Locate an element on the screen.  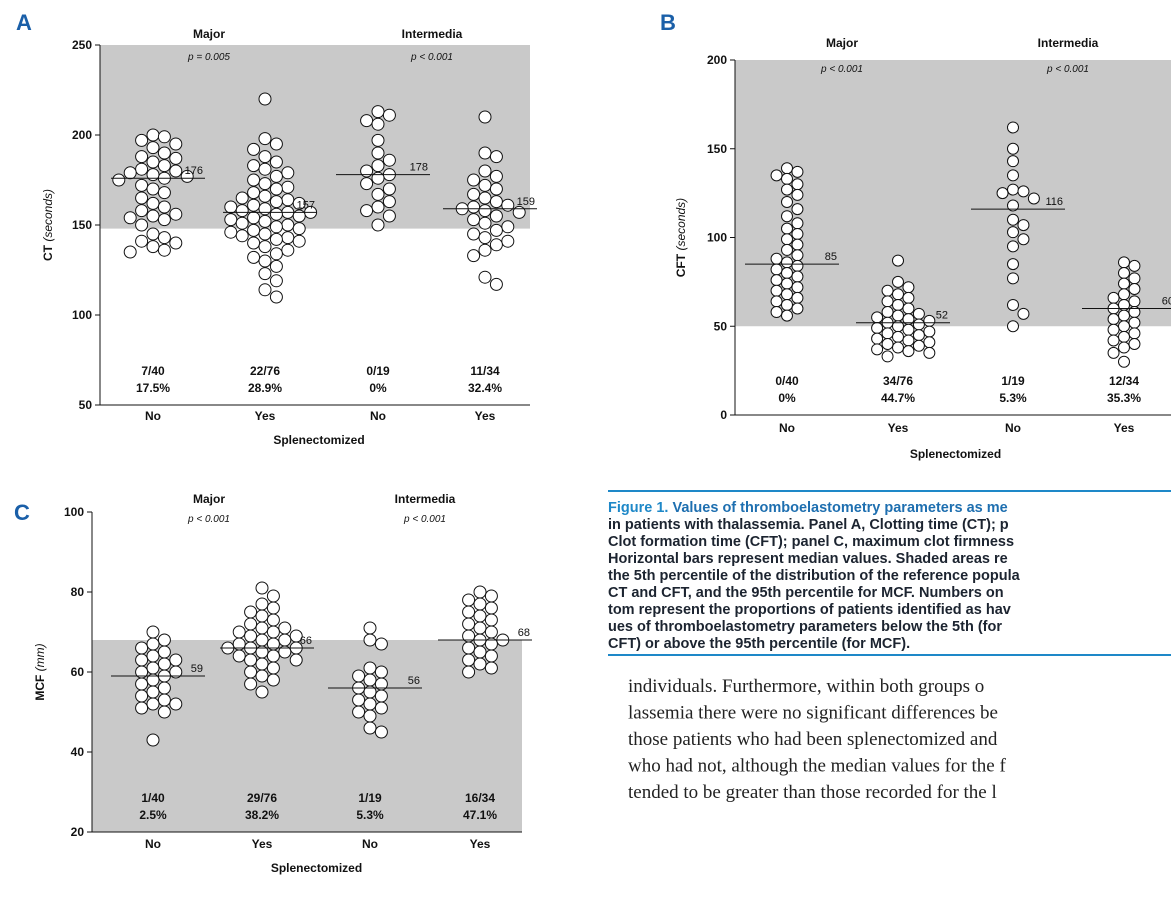
median-label: 52 is located at coordinates (942, 316).